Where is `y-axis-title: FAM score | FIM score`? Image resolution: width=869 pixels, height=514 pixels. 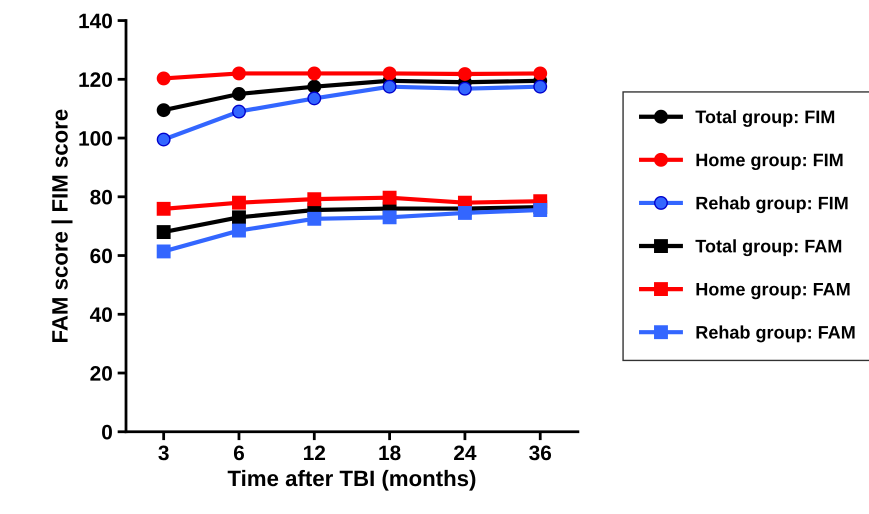 y-axis-title: FAM score | FIM score is located at coordinates (61, 226).